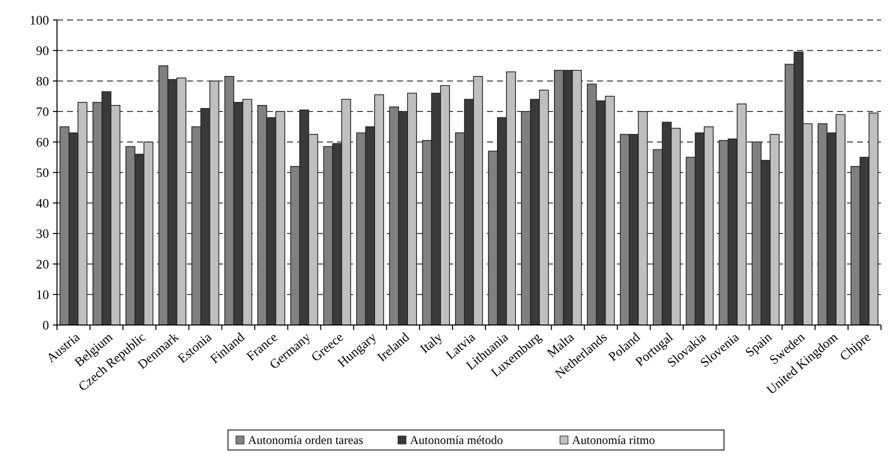  Describe the element at coordinates (42, 264) in the screenshot. I see `y-tick-label: 20` at that location.